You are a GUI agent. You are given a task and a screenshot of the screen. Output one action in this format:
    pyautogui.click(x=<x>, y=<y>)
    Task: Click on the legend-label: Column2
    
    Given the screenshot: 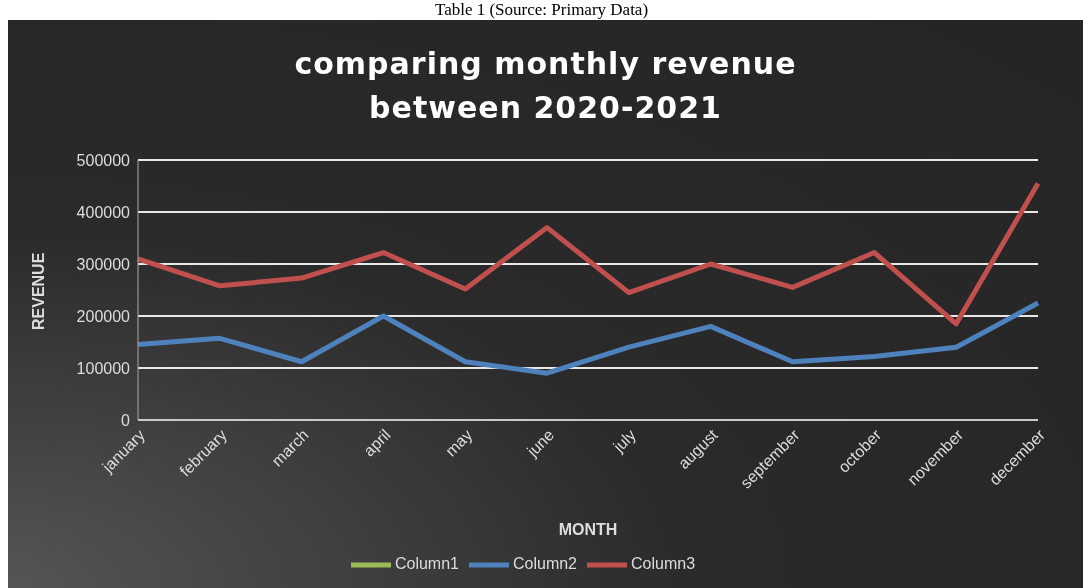 What is the action you would take?
    pyautogui.click(x=545, y=564)
    